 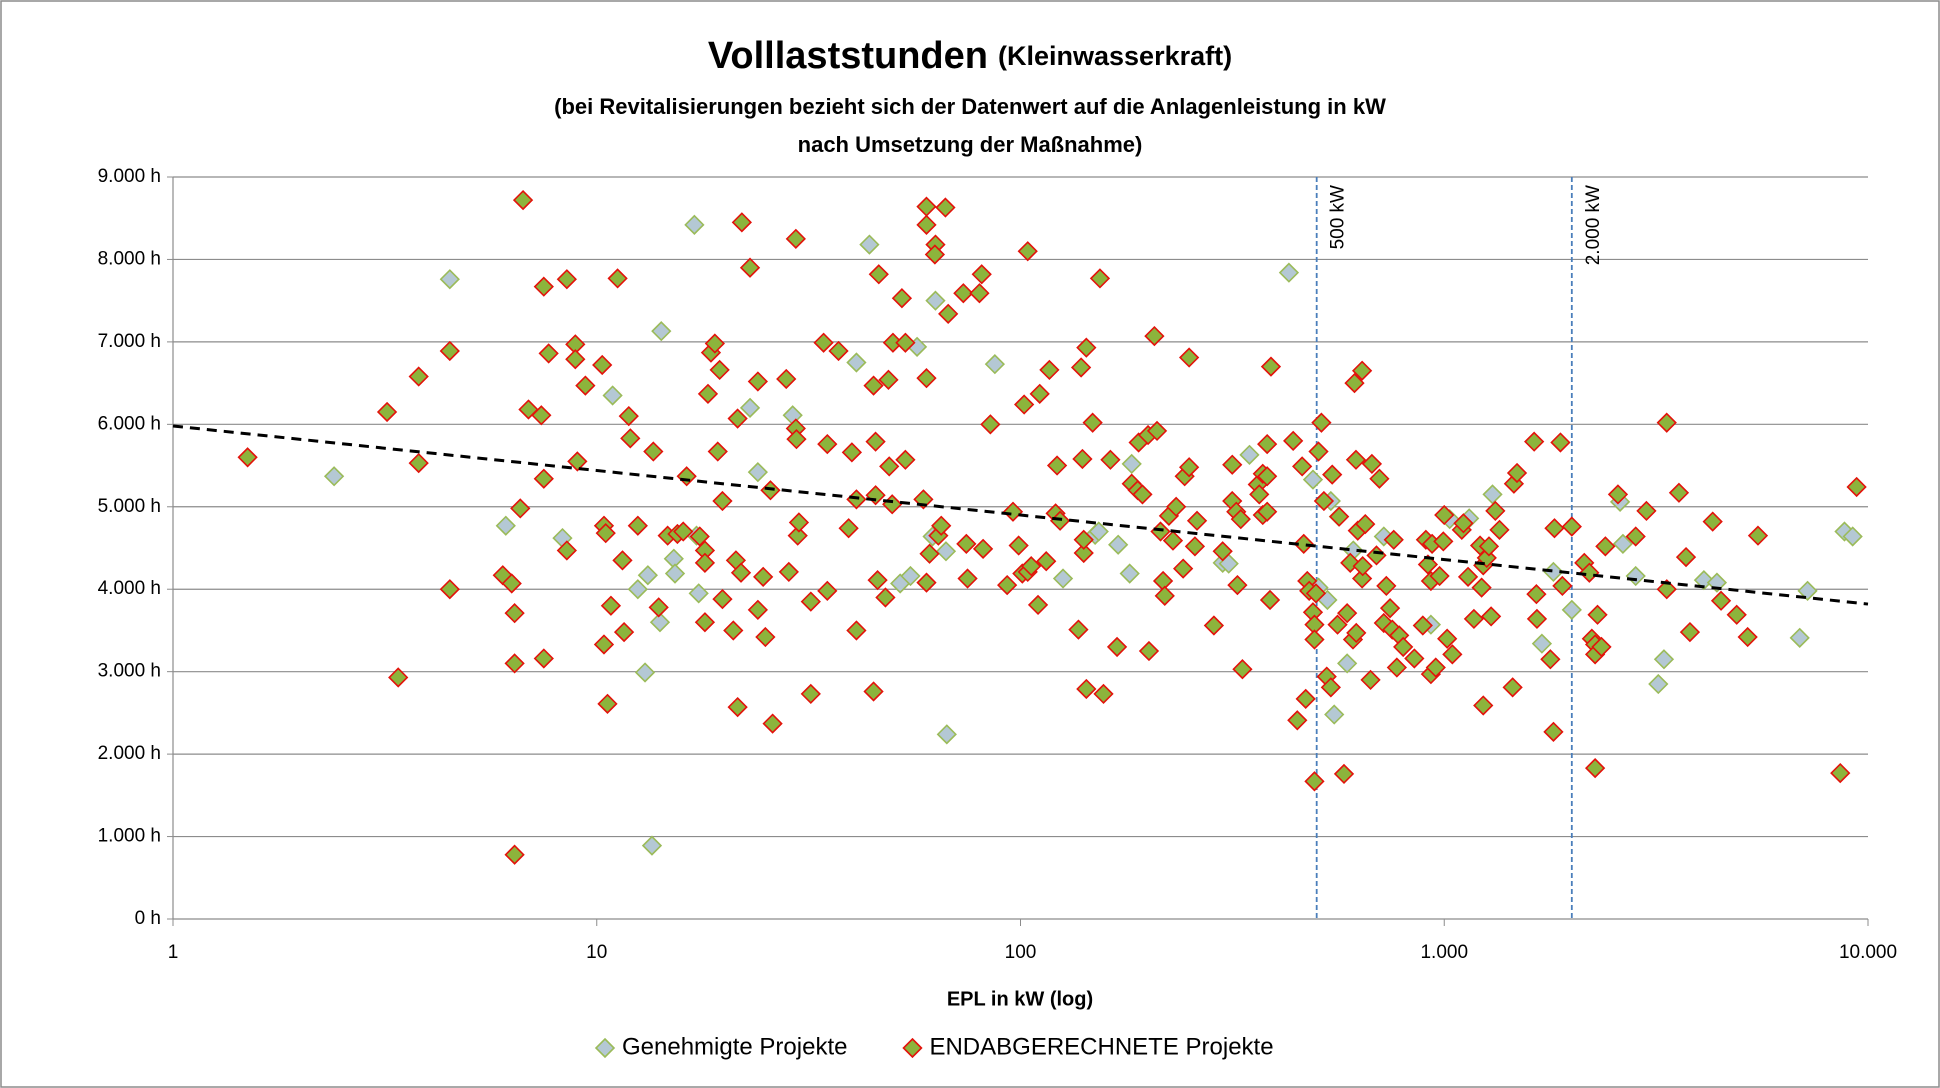 I want to click on y-tick-label: 1.000 h, so click(x=129, y=836).